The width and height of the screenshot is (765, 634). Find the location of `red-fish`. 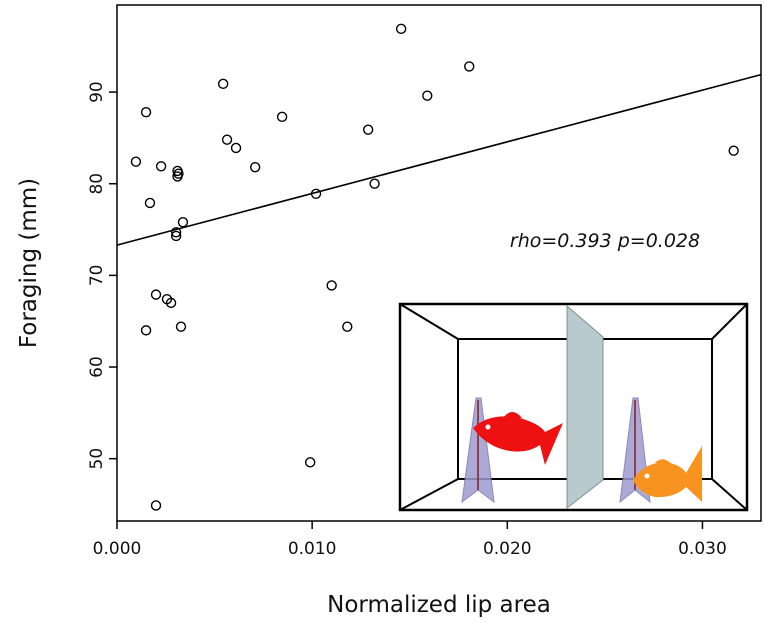

red-fish is located at coordinates (518, 438).